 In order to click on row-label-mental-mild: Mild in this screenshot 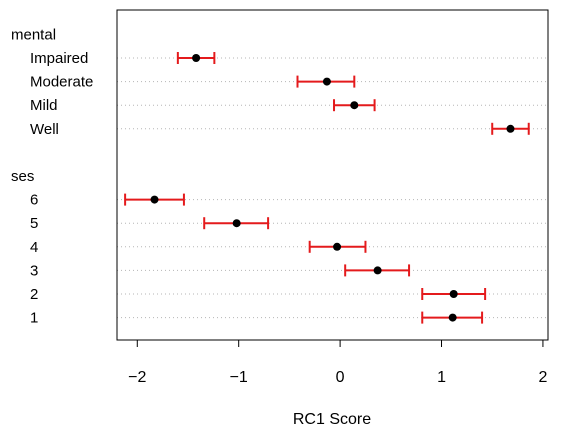, I will do `click(44, 105)`.